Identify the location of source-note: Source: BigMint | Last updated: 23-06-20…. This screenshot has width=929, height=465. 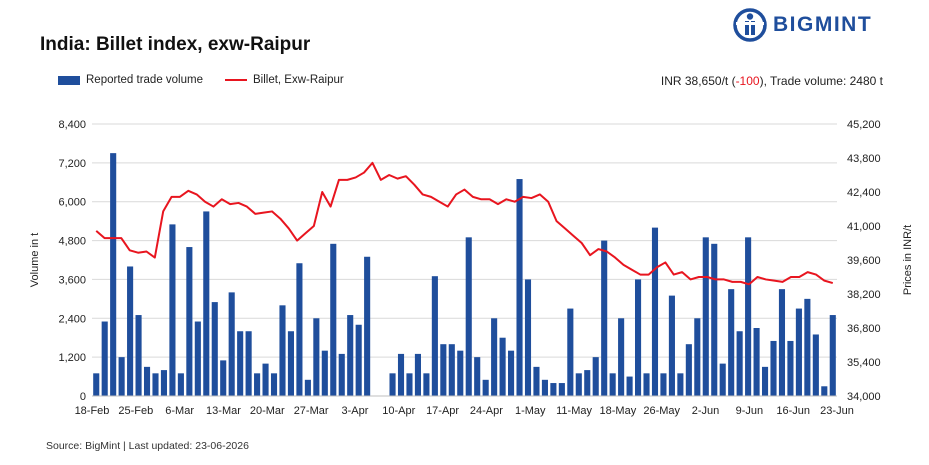
(147, 446).